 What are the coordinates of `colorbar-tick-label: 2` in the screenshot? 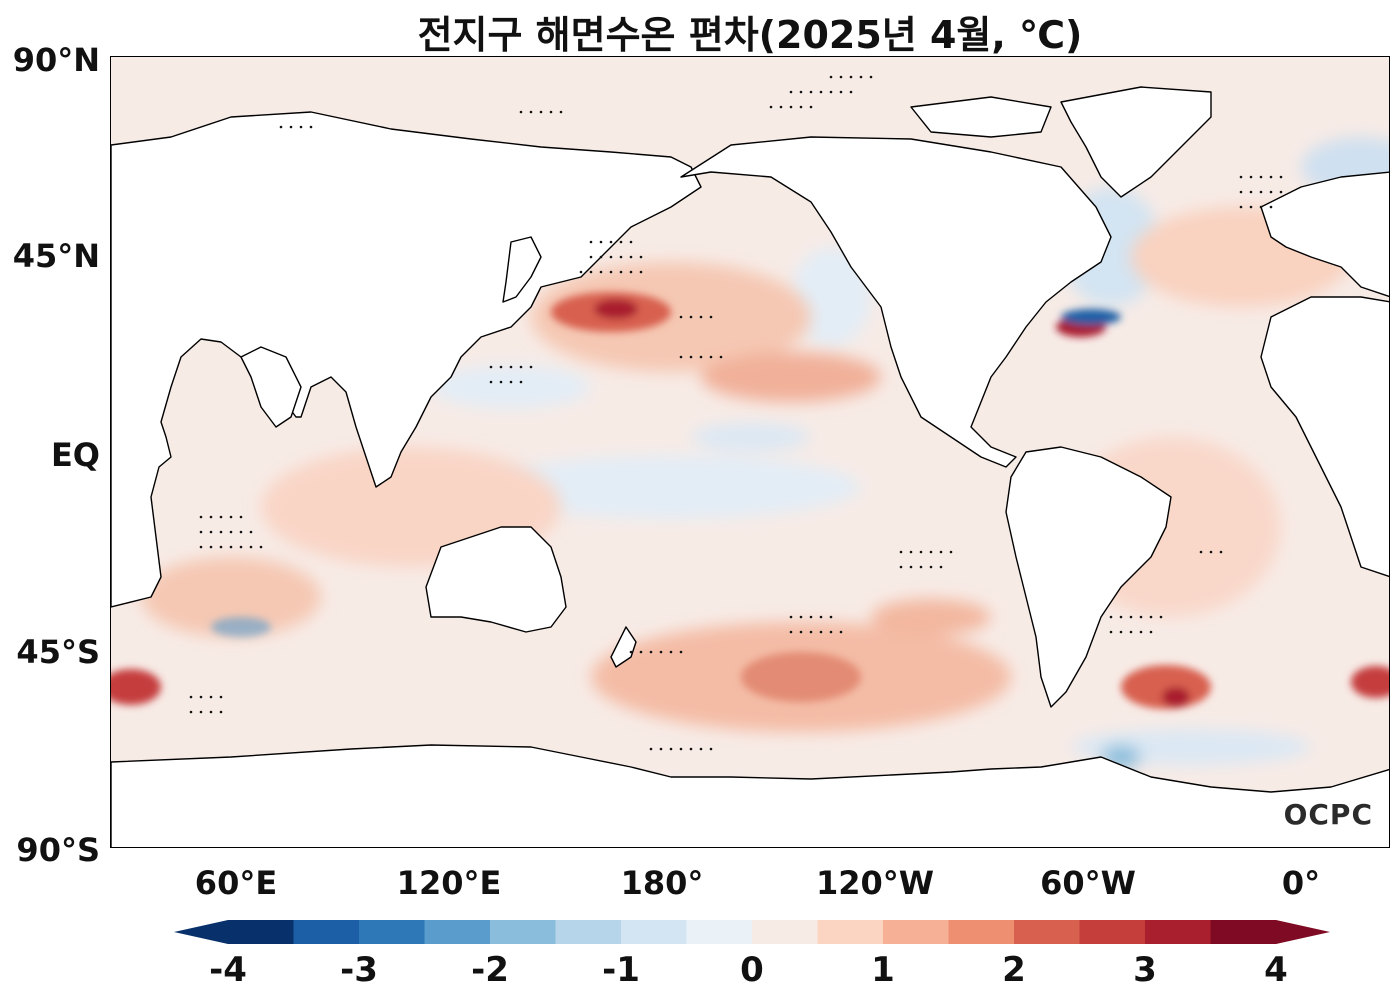 It's located at (1014, 970).